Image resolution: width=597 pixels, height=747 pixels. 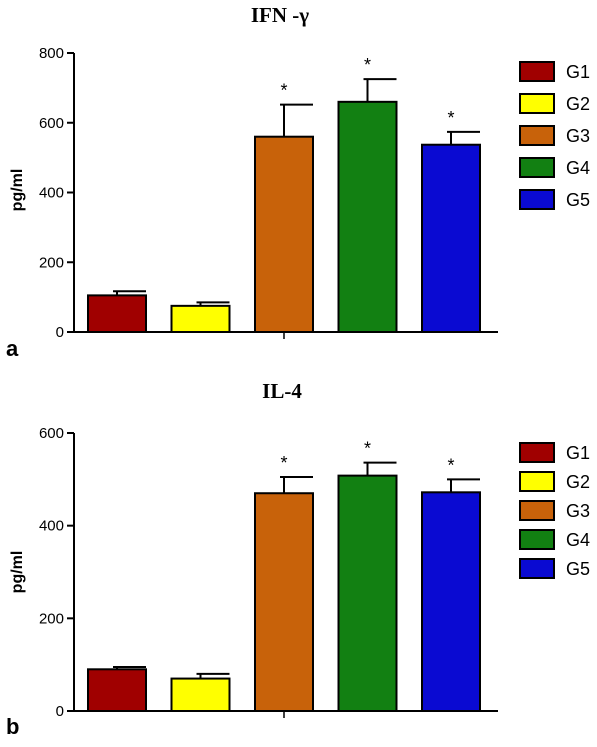 What do you see at coordinates (282, 391) in the screenshot?
I see `chart-title: IL-4` at bounding box center [282, 391].